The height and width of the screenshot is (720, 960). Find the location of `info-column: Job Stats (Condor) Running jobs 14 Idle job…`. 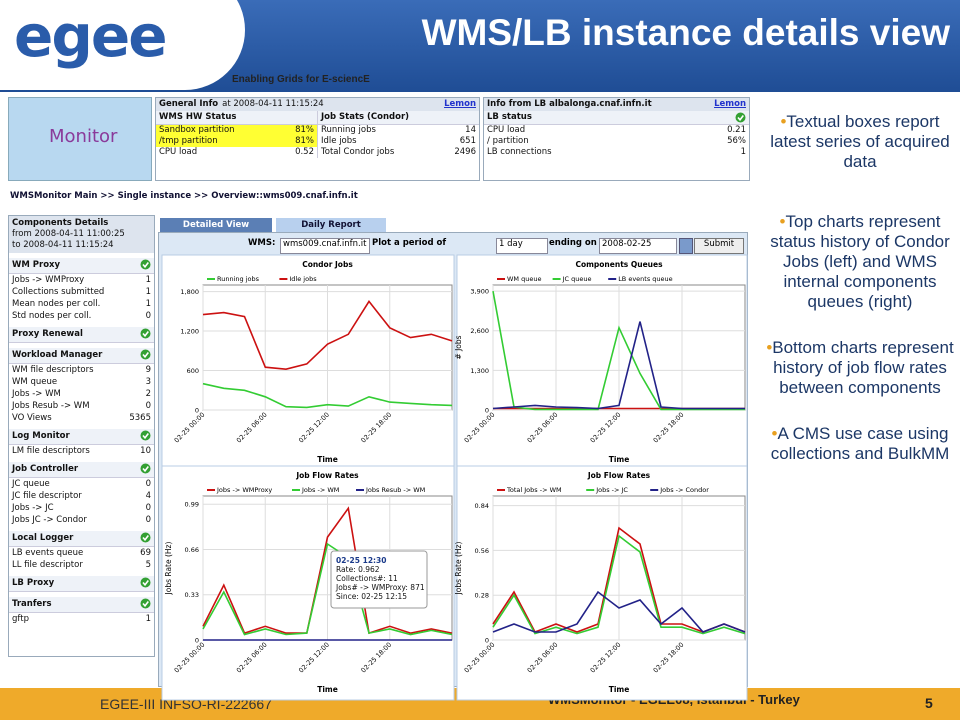

info-column: Job Stats (Condor) Running jobs 14 Idle job… is located at coordinates (398, 134).